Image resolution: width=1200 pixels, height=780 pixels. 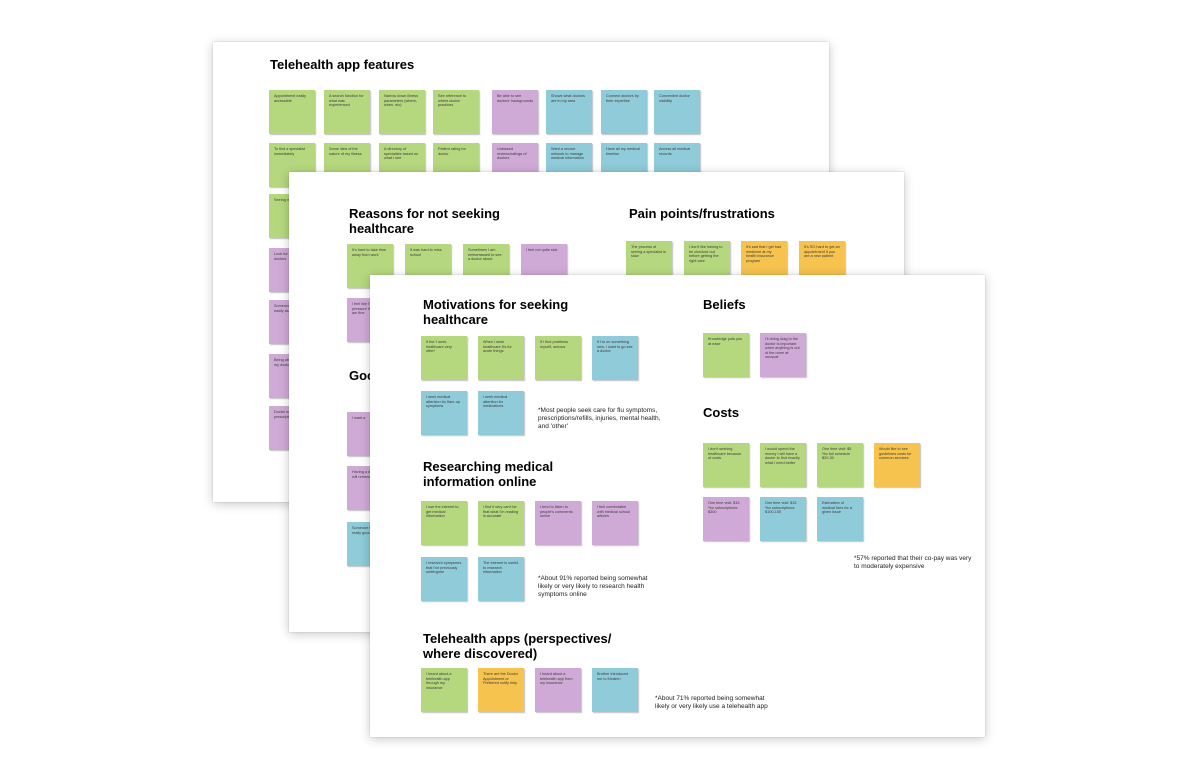 I want to click on sticky-note-text: Shows what doctors are in my area, so click(x=568, y=98).